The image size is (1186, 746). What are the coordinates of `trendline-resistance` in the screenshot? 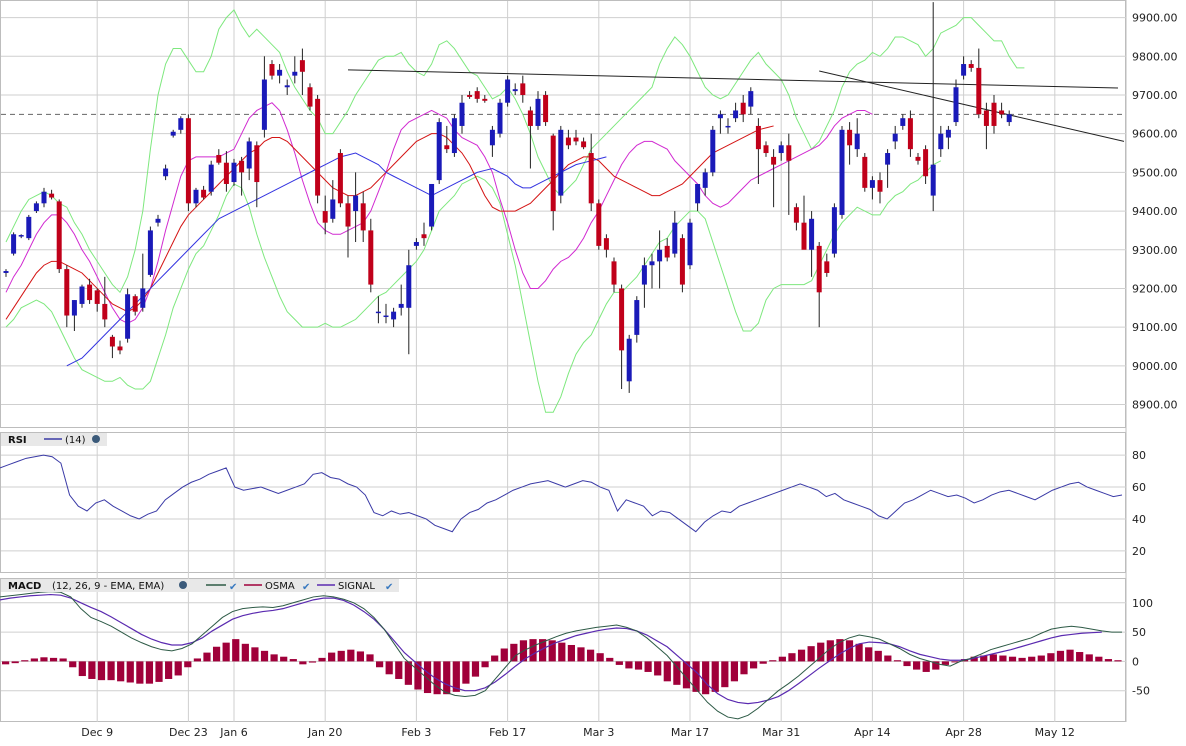 It's located at (733, 79).